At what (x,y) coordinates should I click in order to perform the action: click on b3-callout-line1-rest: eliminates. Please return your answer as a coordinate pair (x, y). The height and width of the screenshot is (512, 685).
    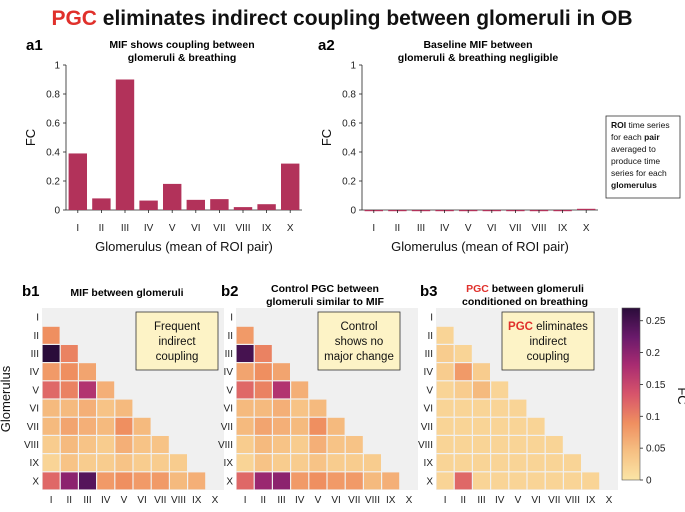
    Looking at the image, I should click on (560, 327).